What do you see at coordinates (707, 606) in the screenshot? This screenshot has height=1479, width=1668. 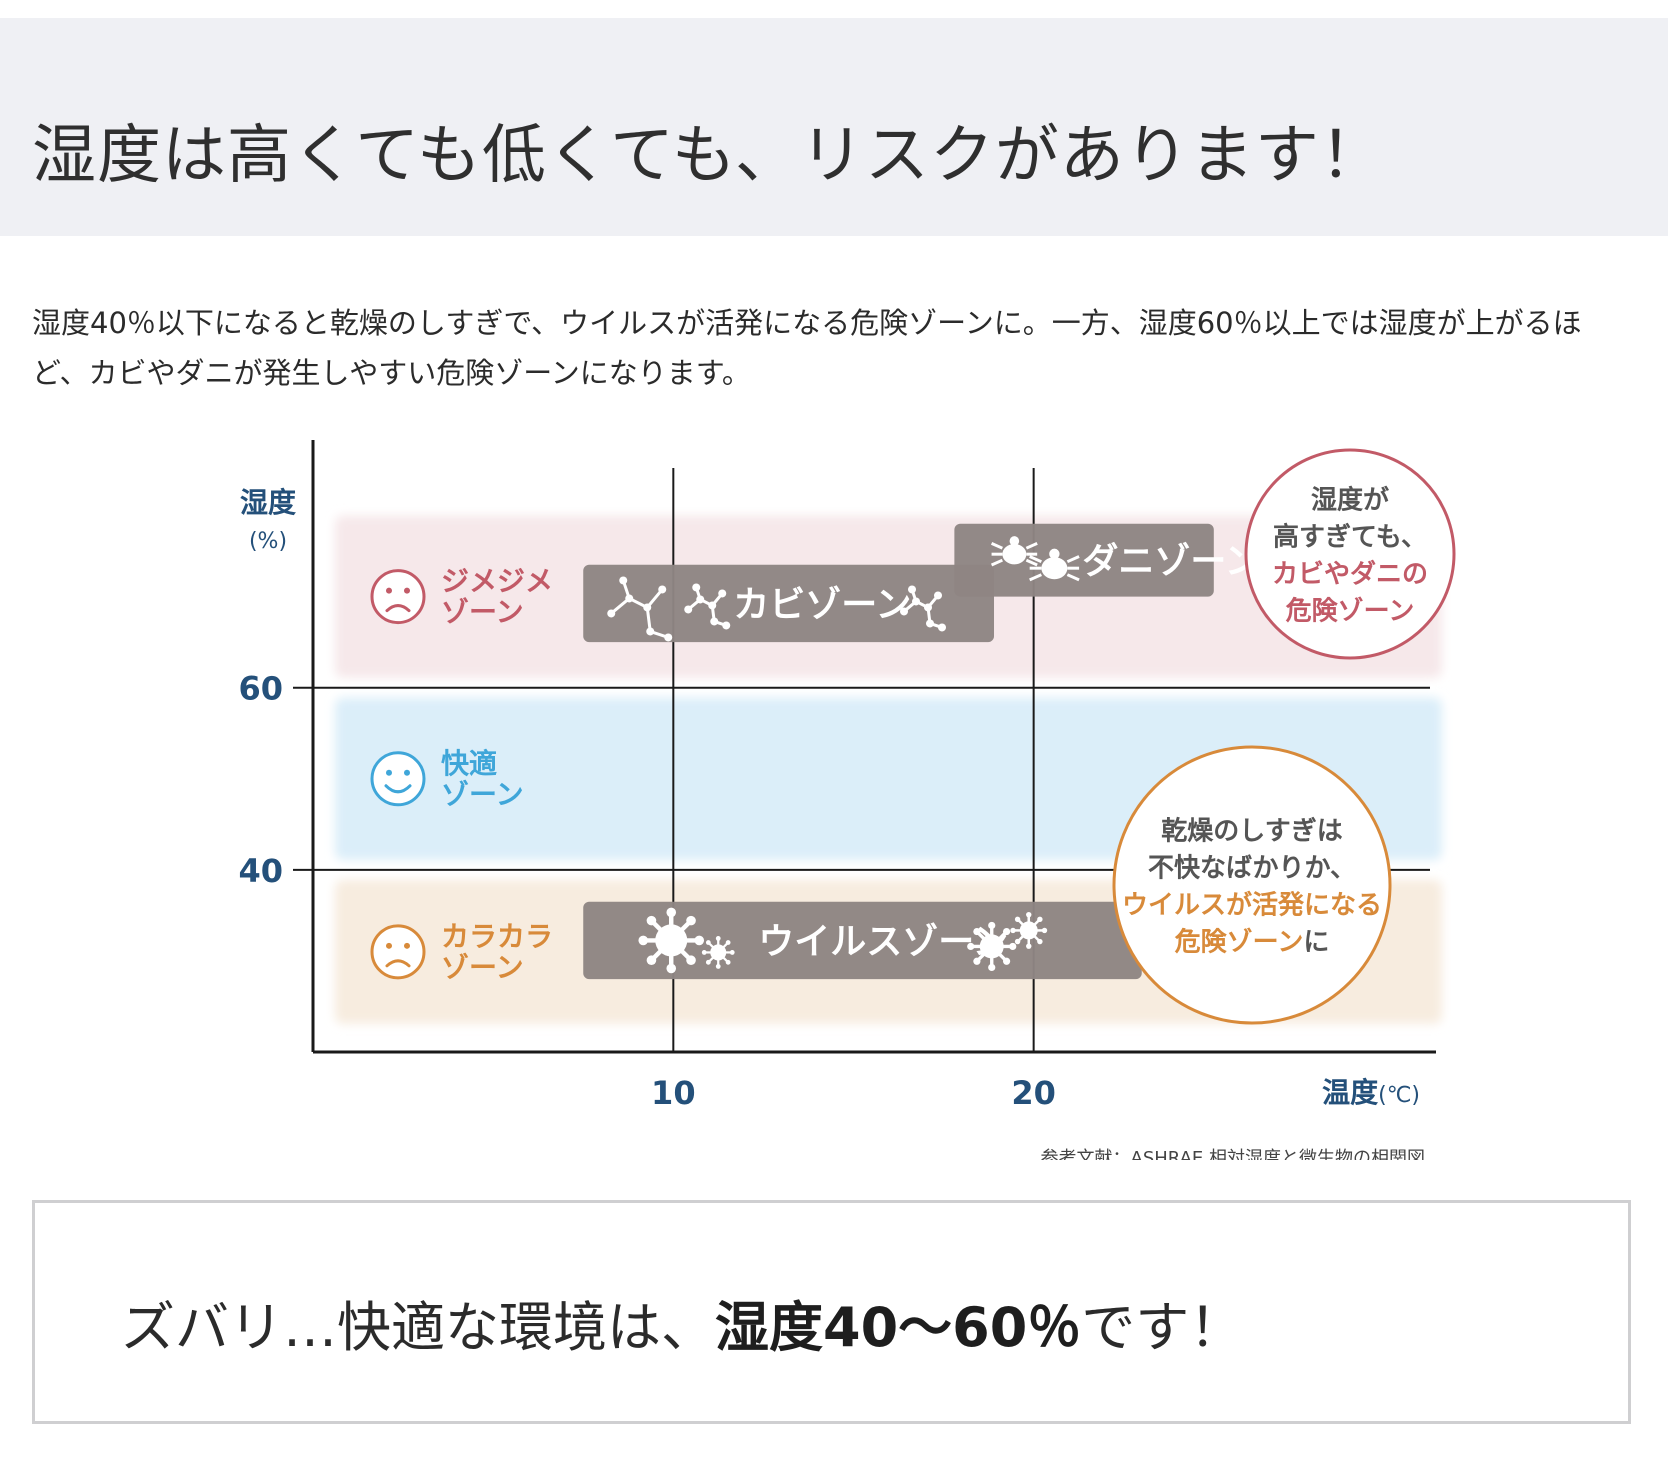 I see `mold-icon-small` at bounding box center [707, 606].